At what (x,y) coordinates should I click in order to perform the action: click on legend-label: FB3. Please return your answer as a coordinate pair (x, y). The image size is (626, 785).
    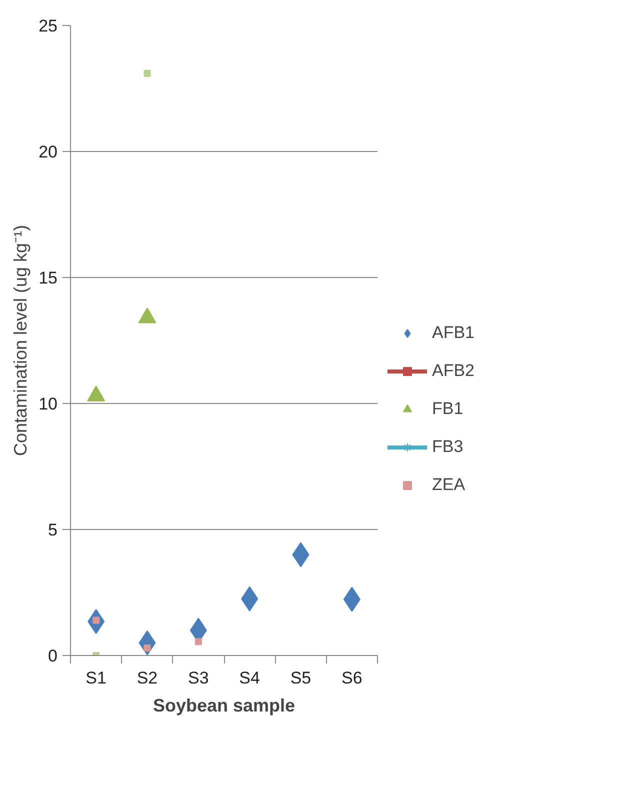
    Looking at the image, I should click on (448, 447).